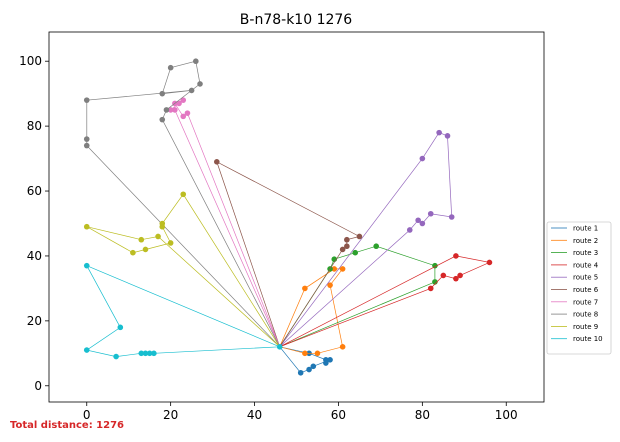  I want to click on legend-label: route 10, so click(588, 339).